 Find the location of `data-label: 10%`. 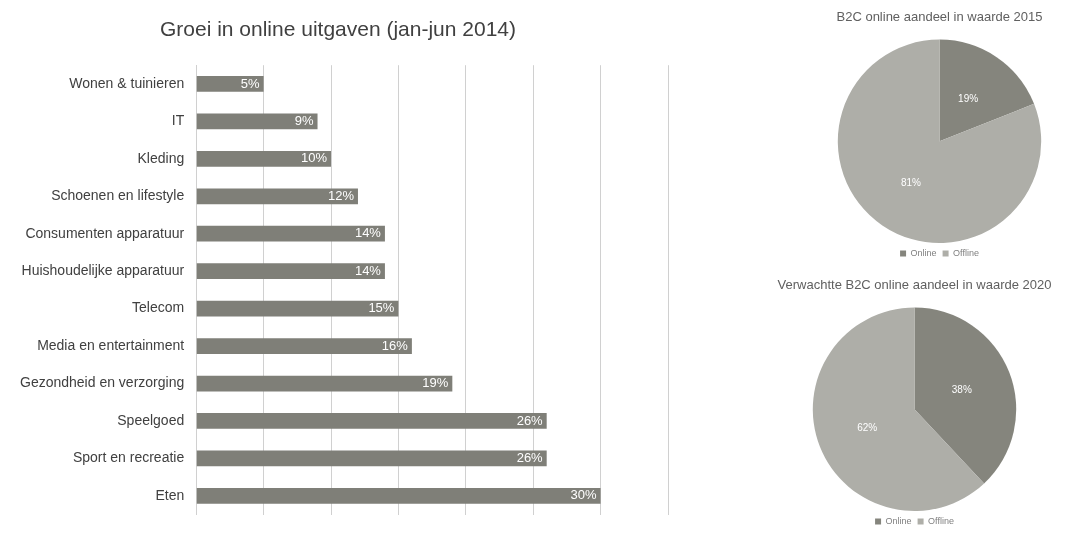

data-label: 10% is located at coordinates (314, 158).